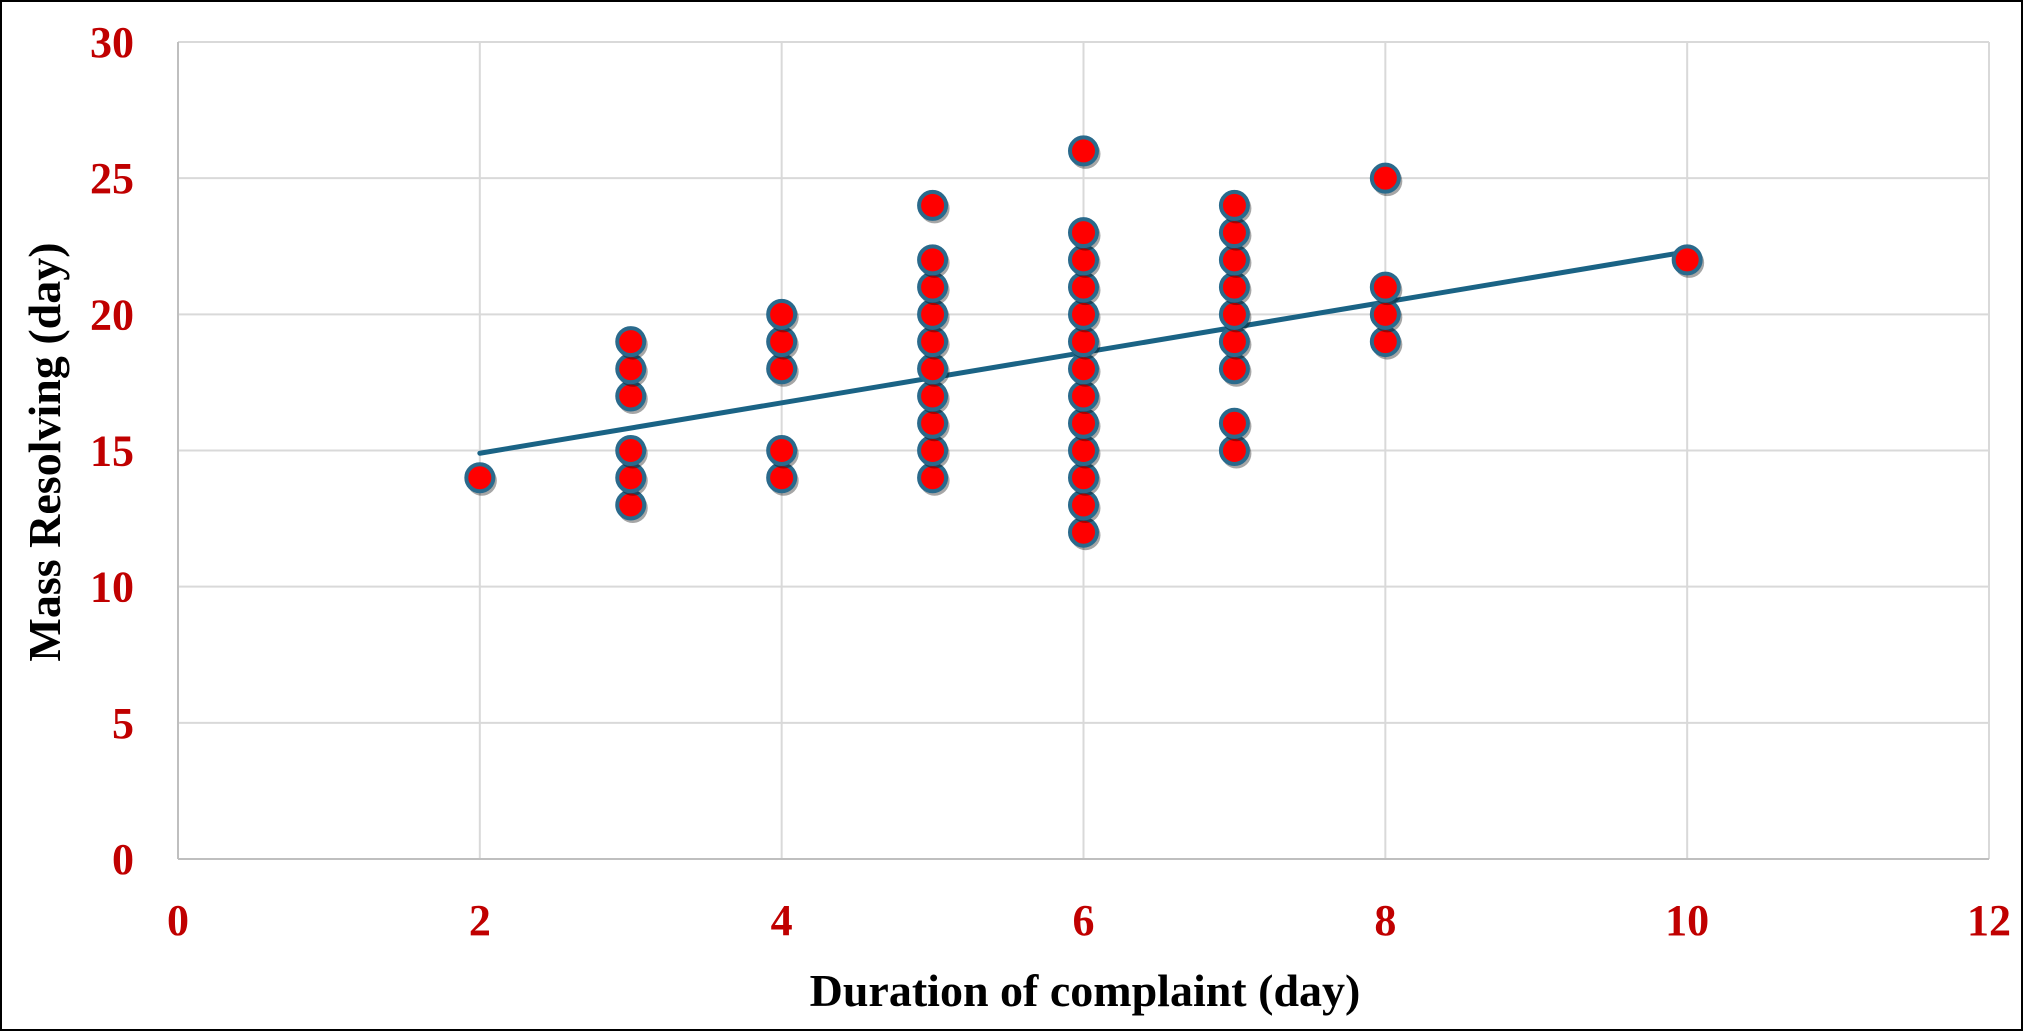  Describe the element at coordinates (112, 42) in the screenshot. I see `y-tick-label: 30` at that location.